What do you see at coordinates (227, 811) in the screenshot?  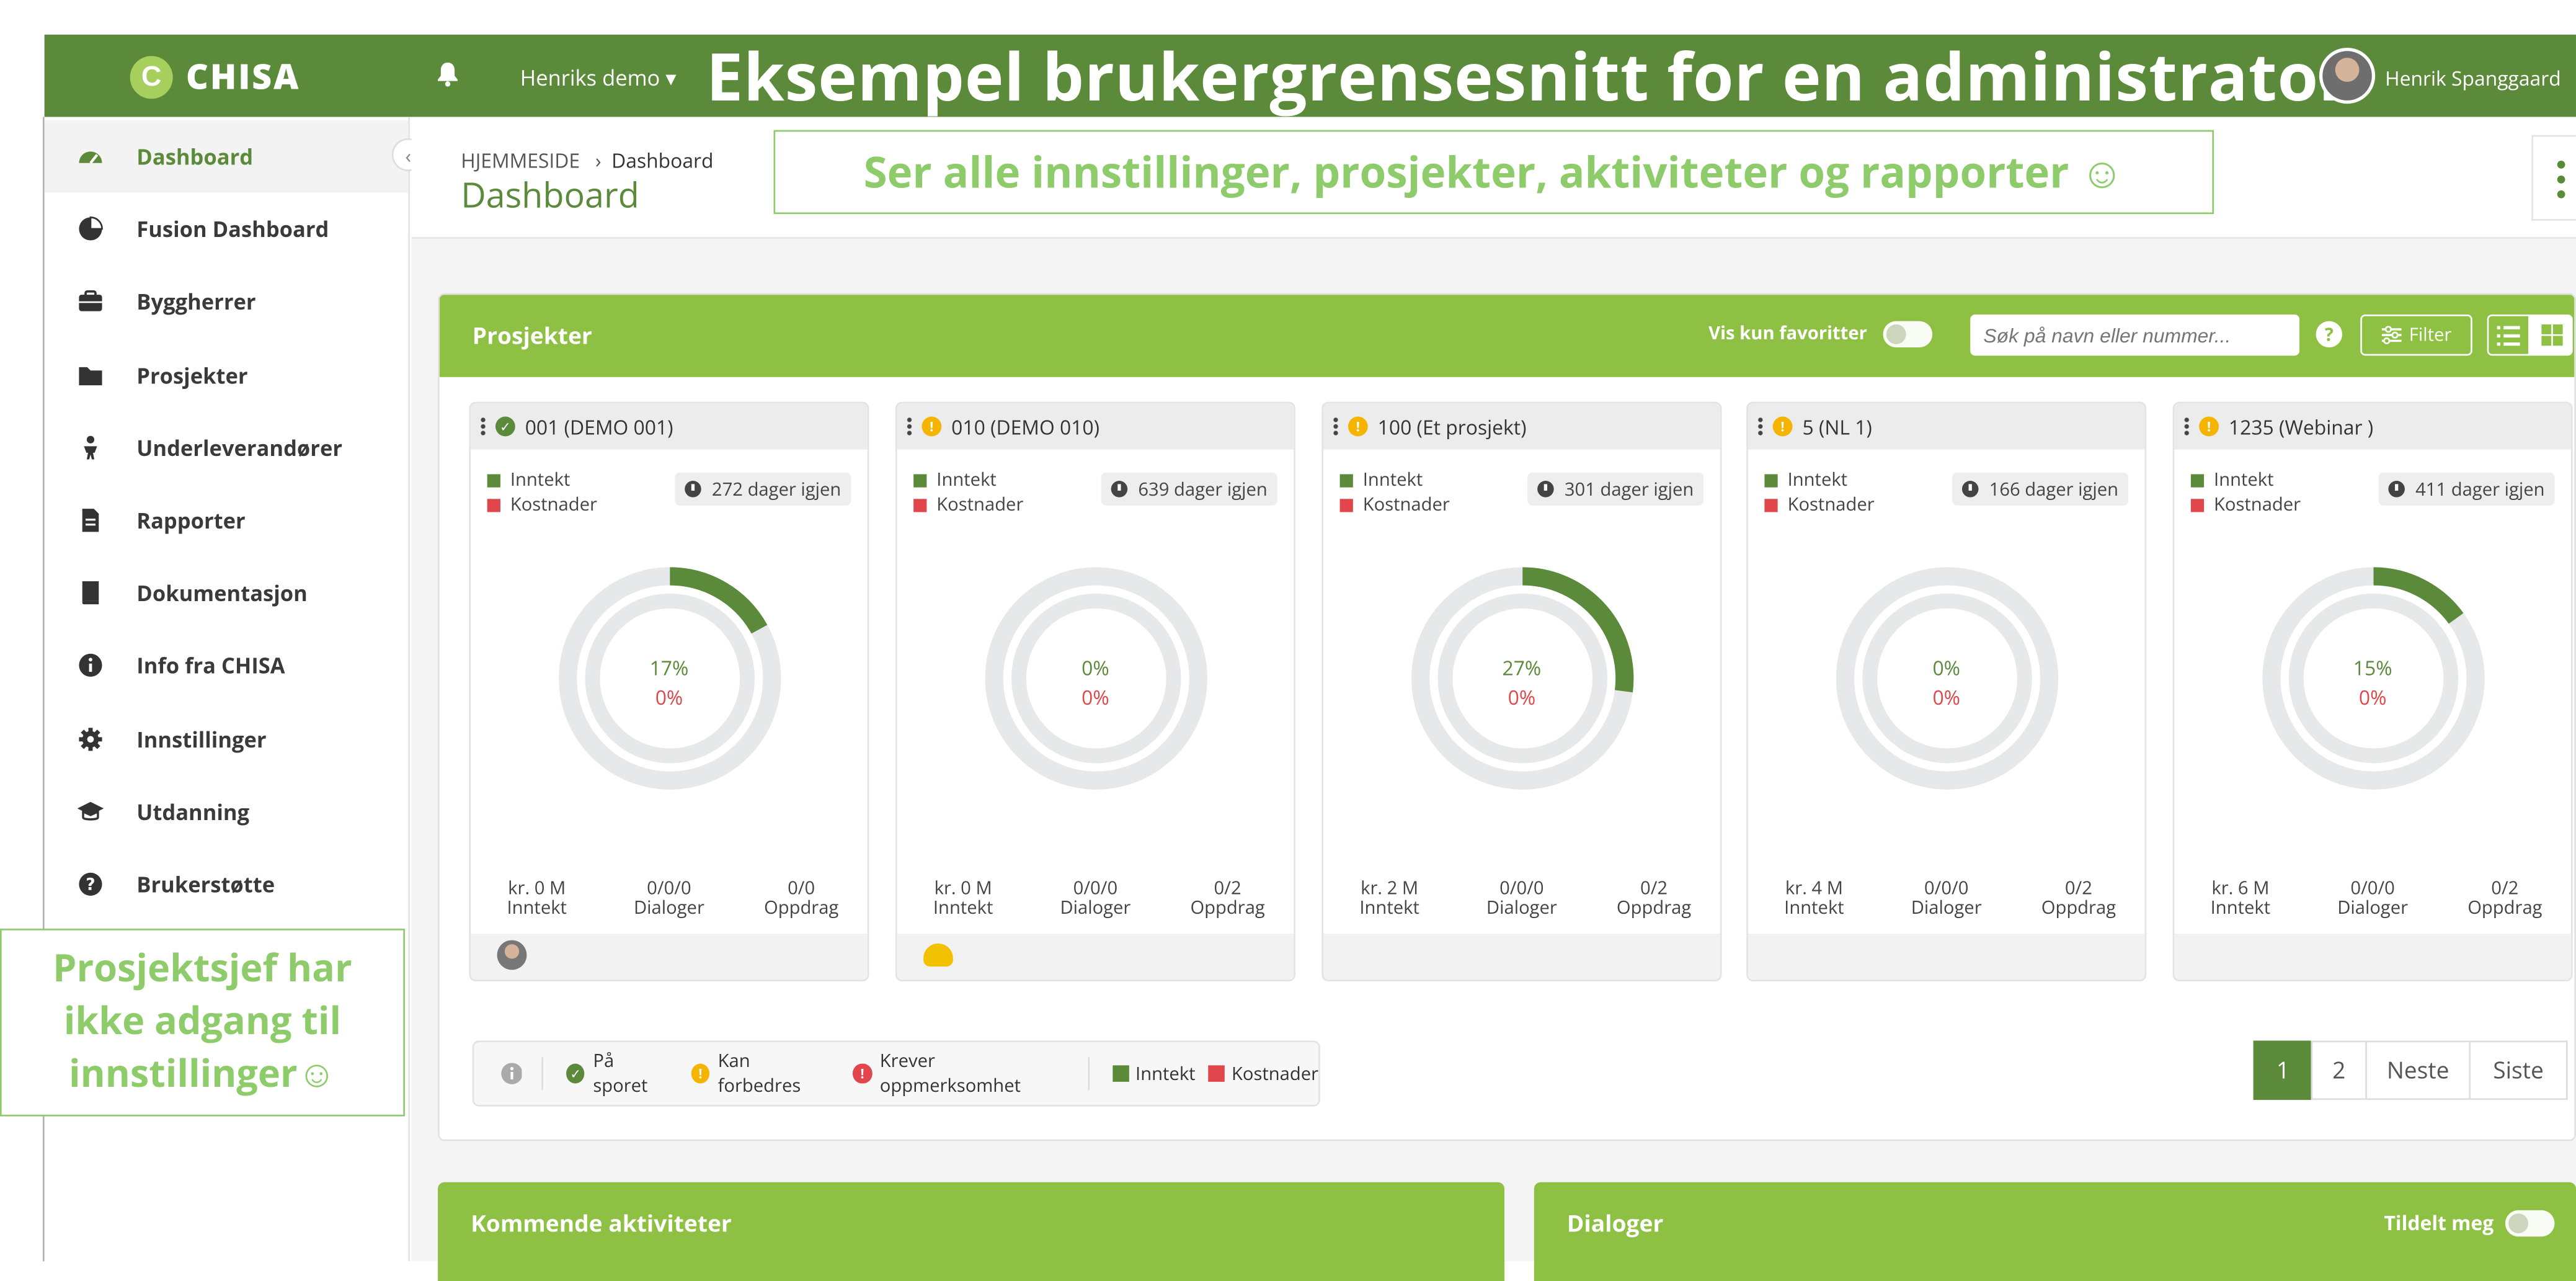 I see `sidebar-item-utdanning: Utdanning` at bounding box center [227, 811].